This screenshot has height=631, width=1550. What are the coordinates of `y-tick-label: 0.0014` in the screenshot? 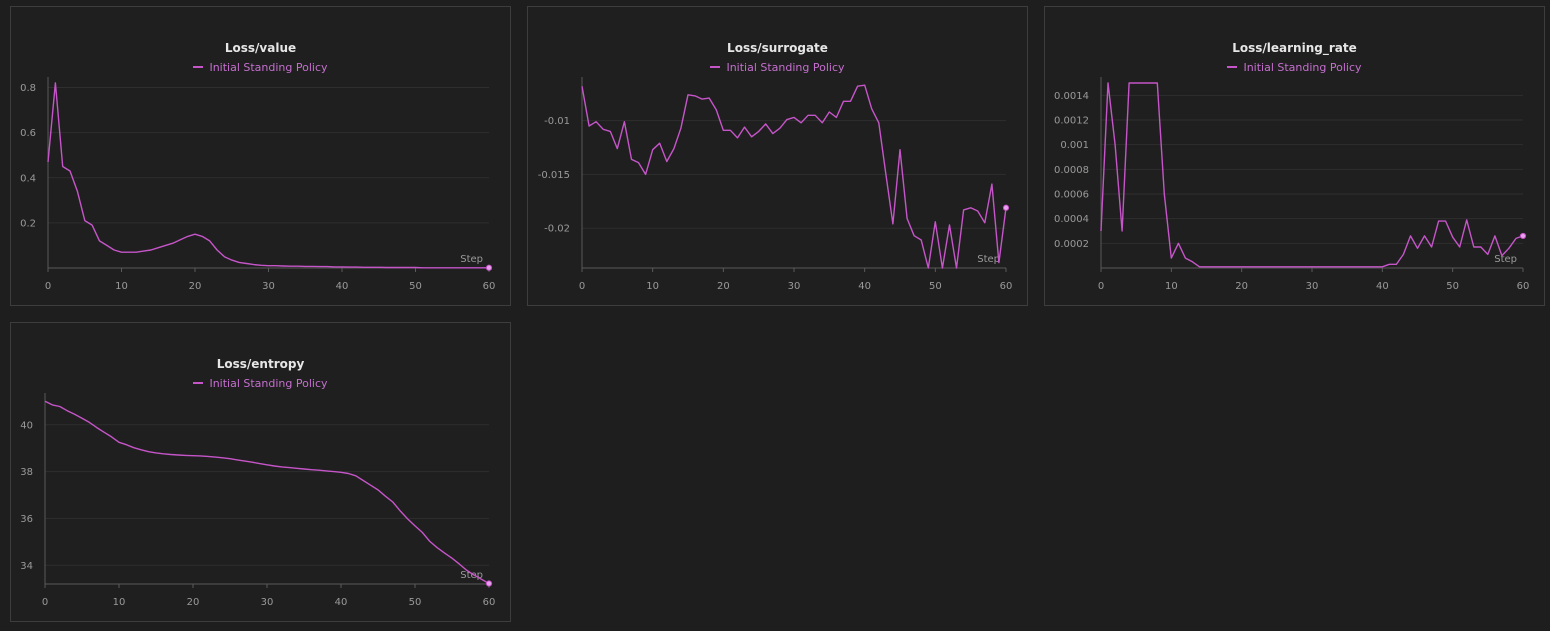 It's located at (1071, 96).